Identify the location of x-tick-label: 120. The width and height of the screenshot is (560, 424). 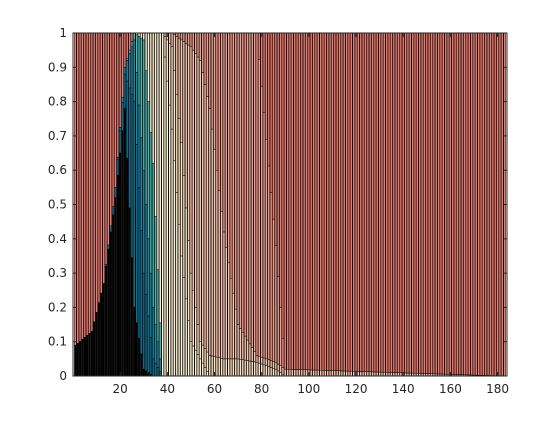
(356, 389).